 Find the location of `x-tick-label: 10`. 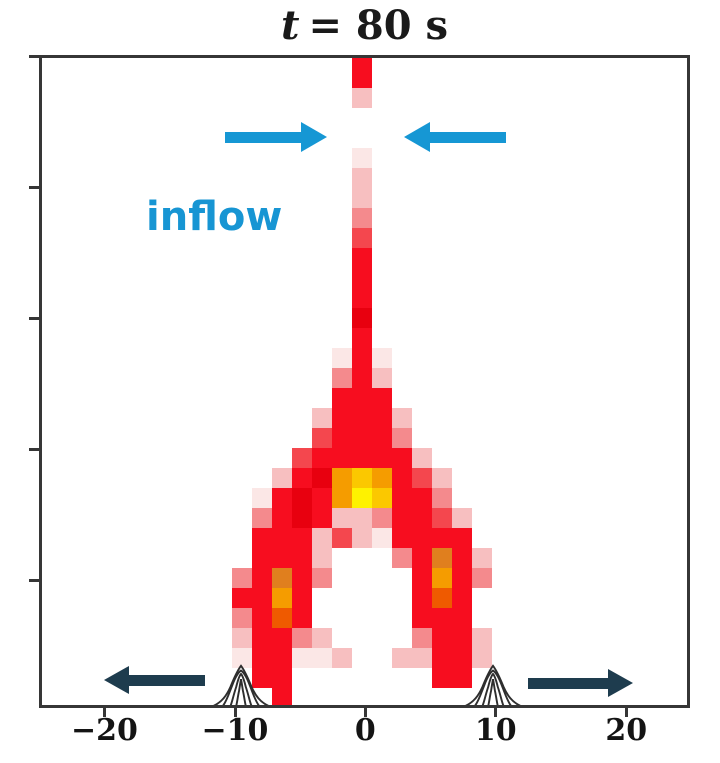

x-tick-label: 10 is located at coordinates (495, 730).